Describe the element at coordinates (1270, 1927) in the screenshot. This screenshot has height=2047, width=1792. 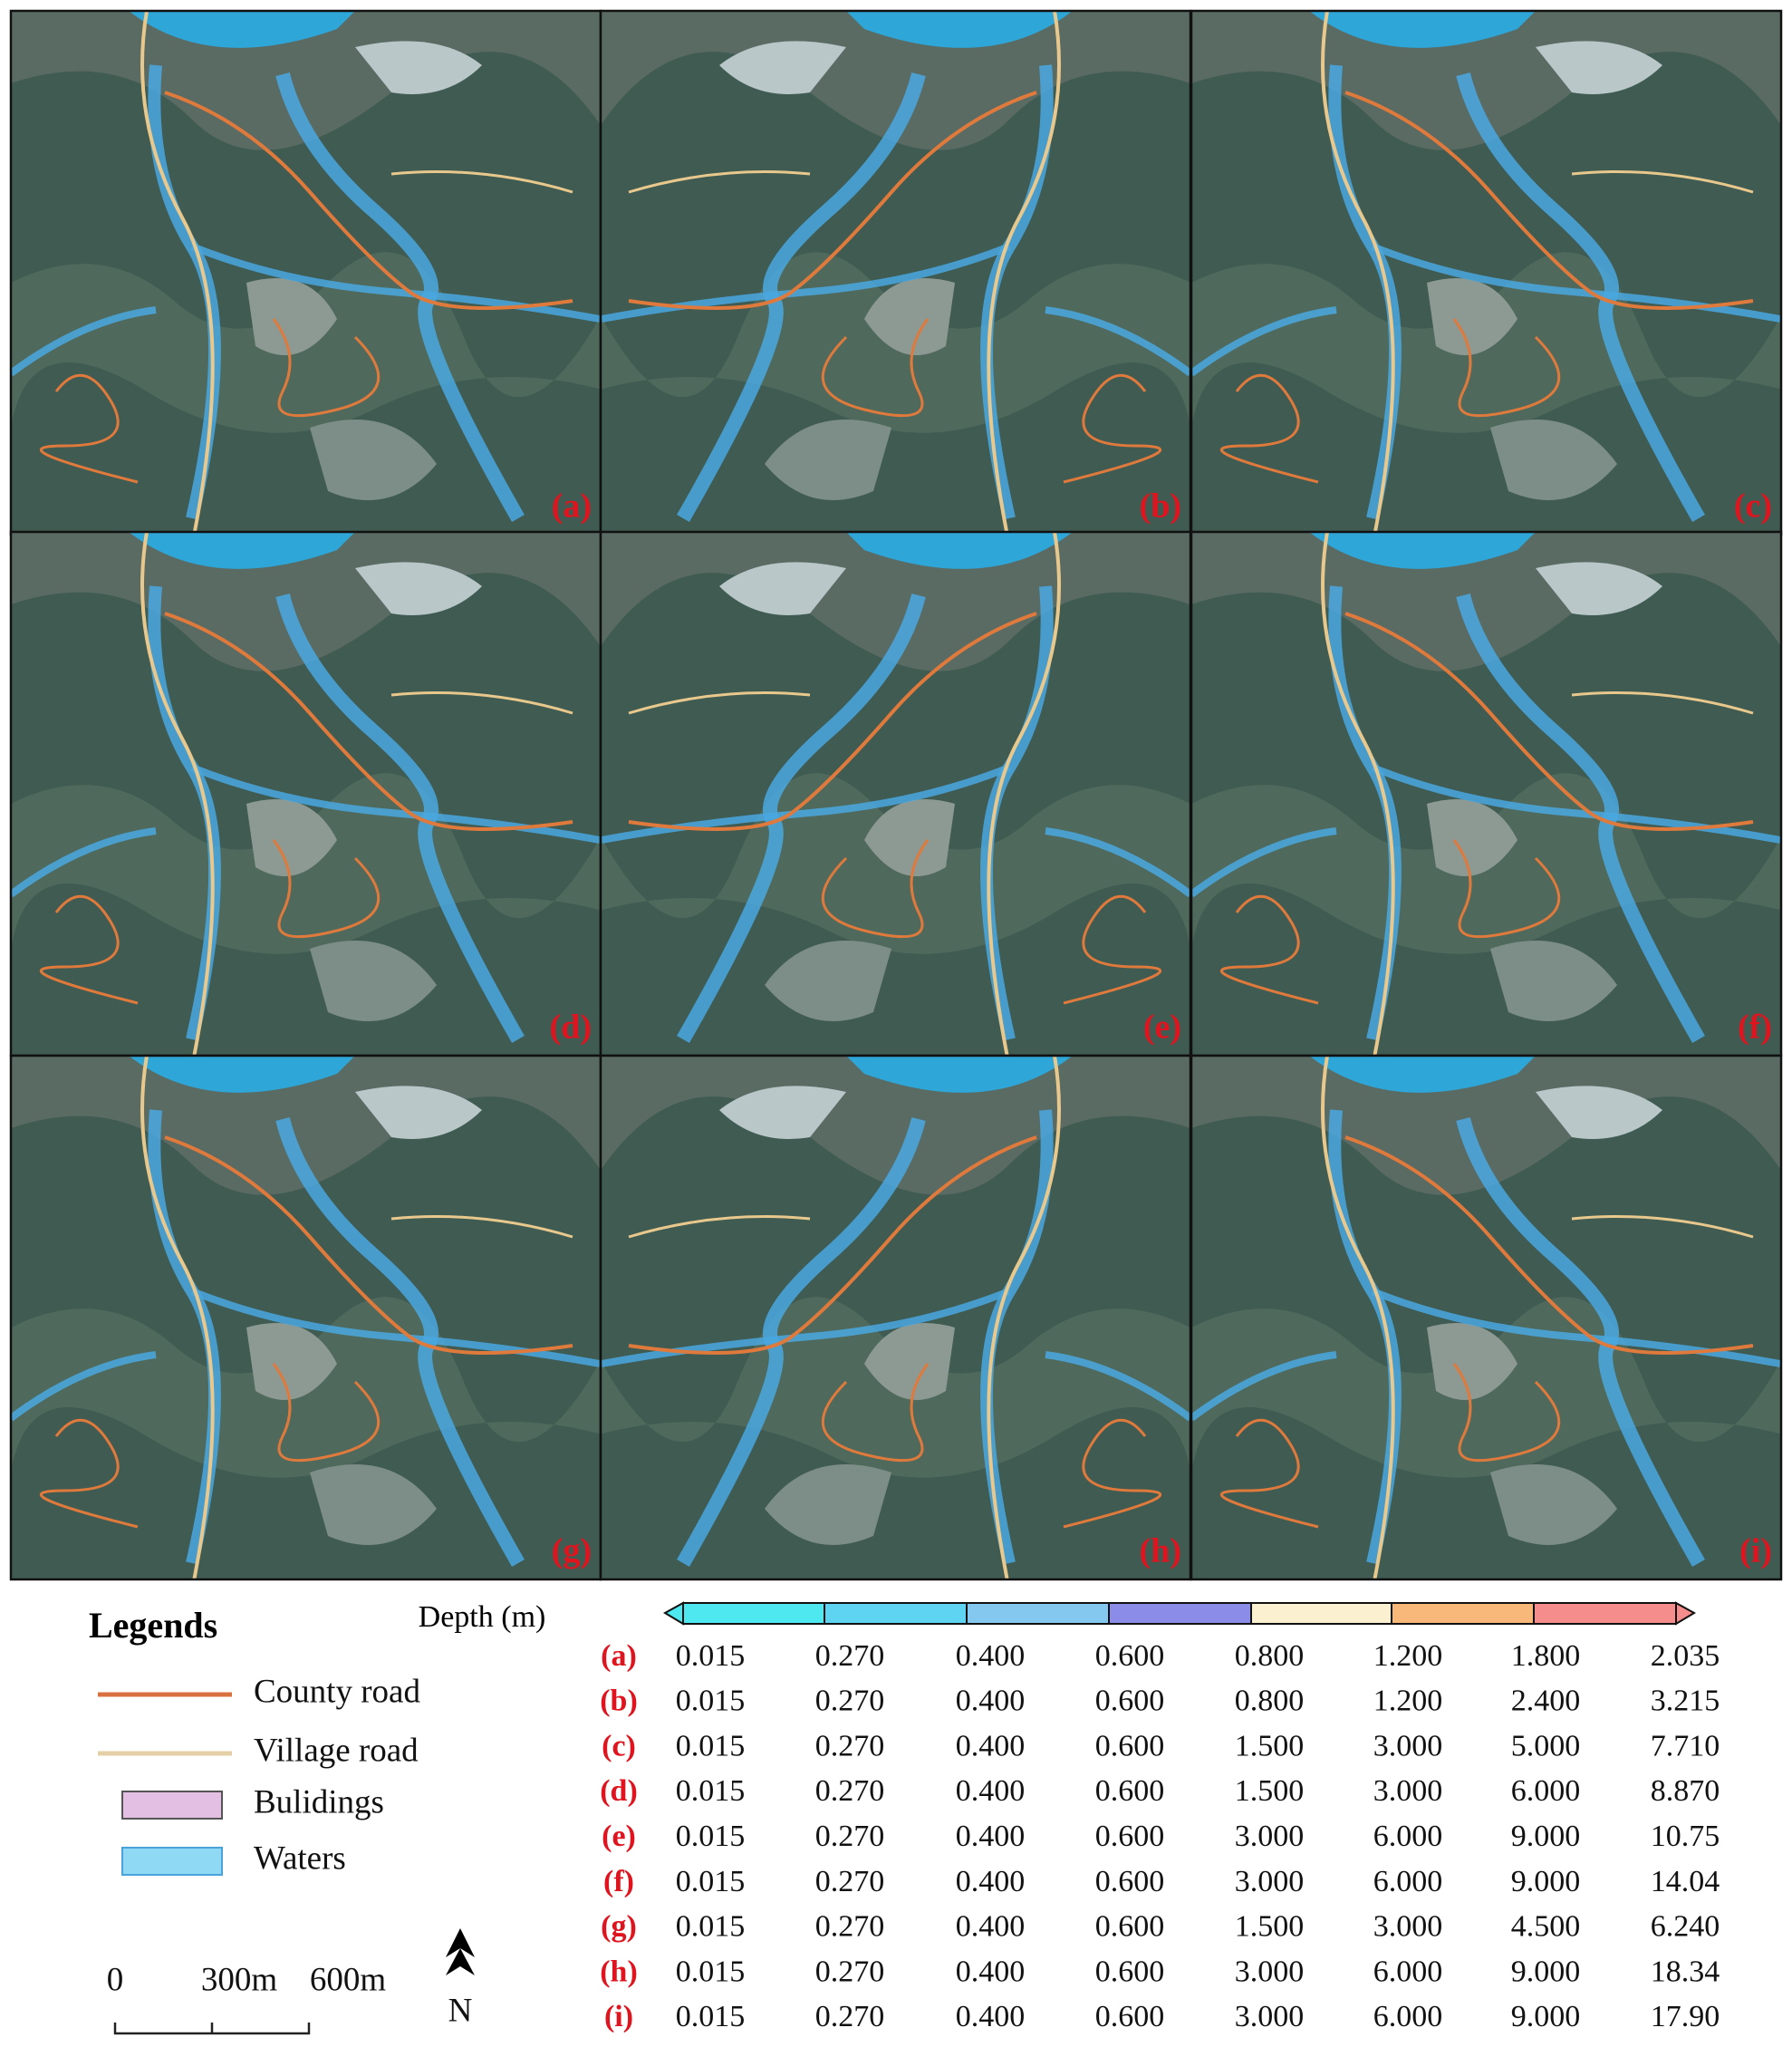
I see `depth-value: 1.500` at that location.